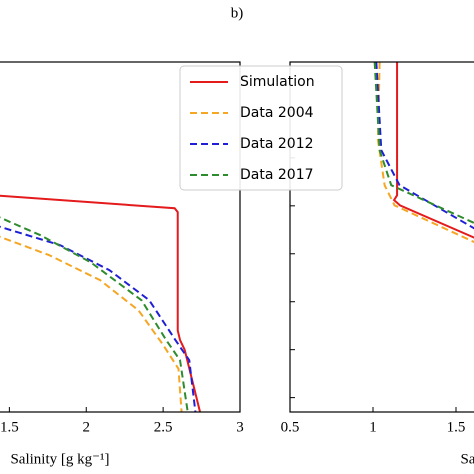 This screenshot has height=474, width=474. What do you see at coordinates (240, 427) in the screenshot?
I see `x-tick-label: 3` at bounding box center [240, 427].